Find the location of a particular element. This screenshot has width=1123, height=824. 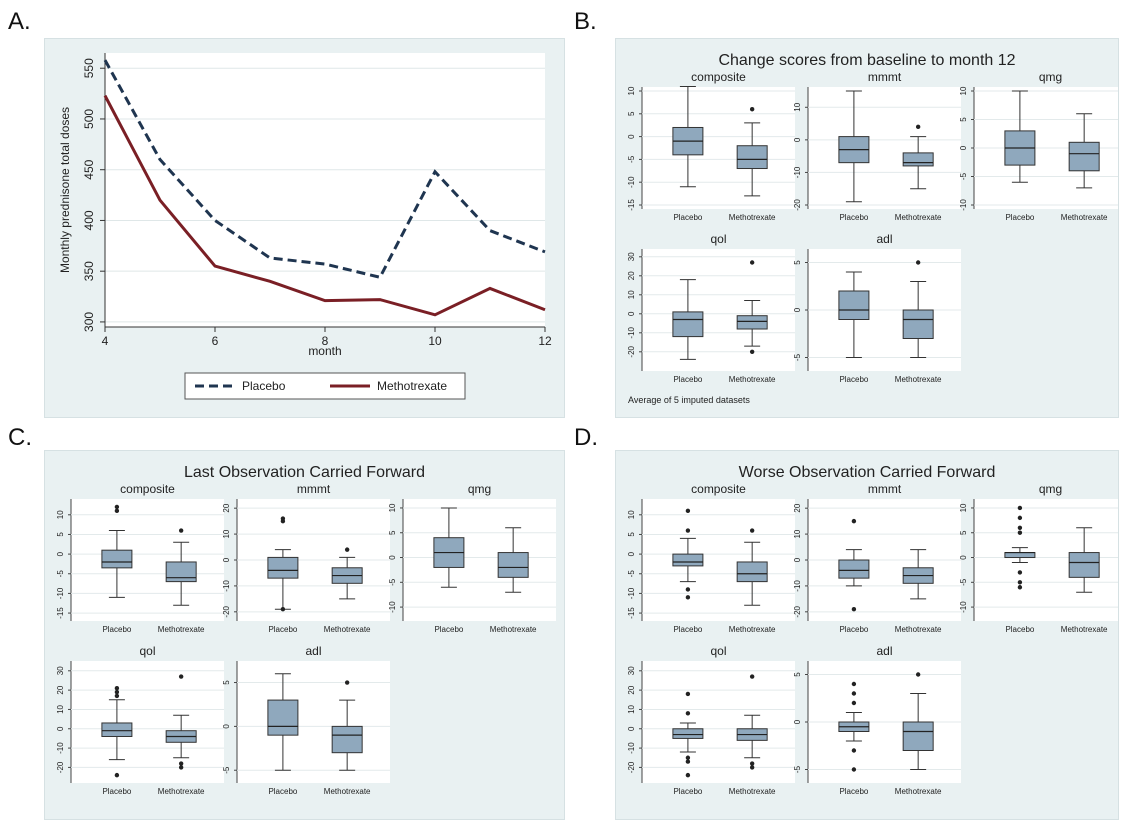

footnote: Average of 5 imputed datasets is located at coordinates (689, 400).